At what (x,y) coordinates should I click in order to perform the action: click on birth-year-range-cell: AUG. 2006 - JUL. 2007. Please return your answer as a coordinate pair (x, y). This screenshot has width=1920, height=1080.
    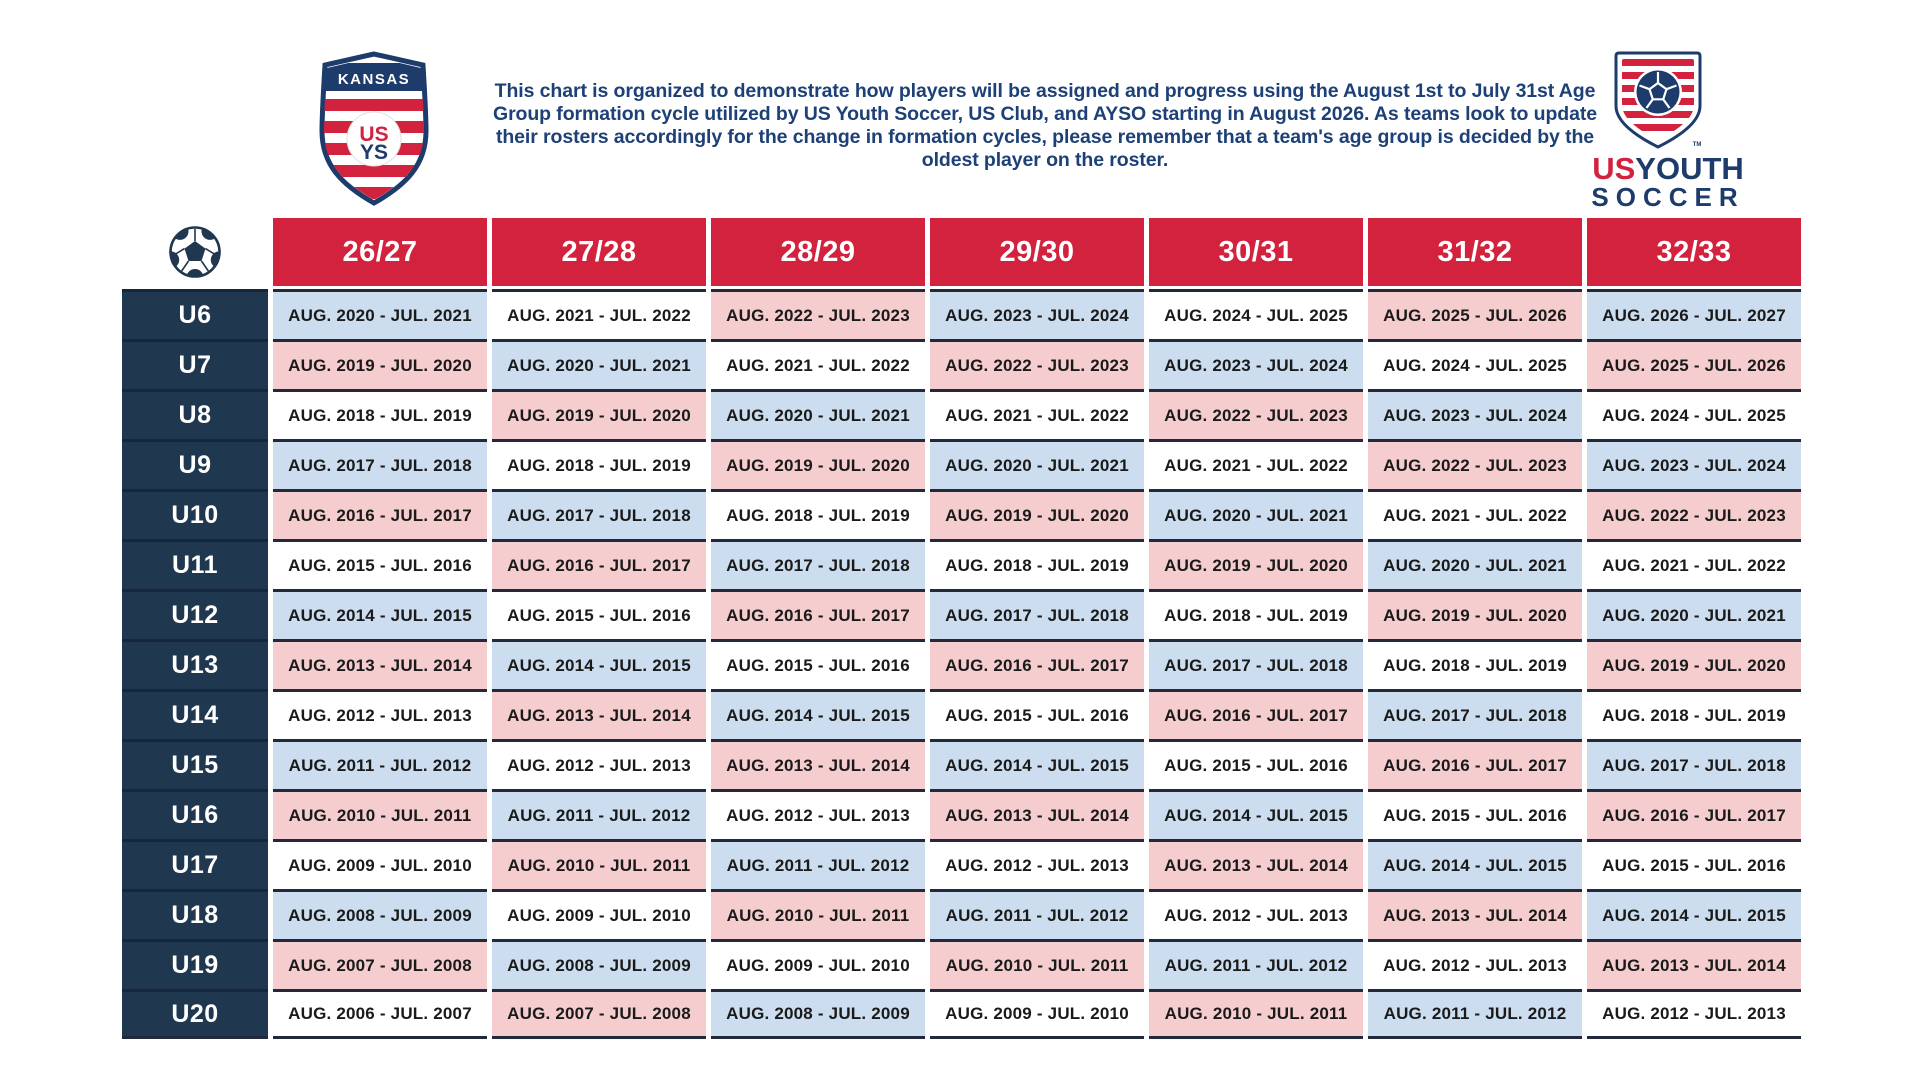
    Looking at the image, I should click on (380, 1014).